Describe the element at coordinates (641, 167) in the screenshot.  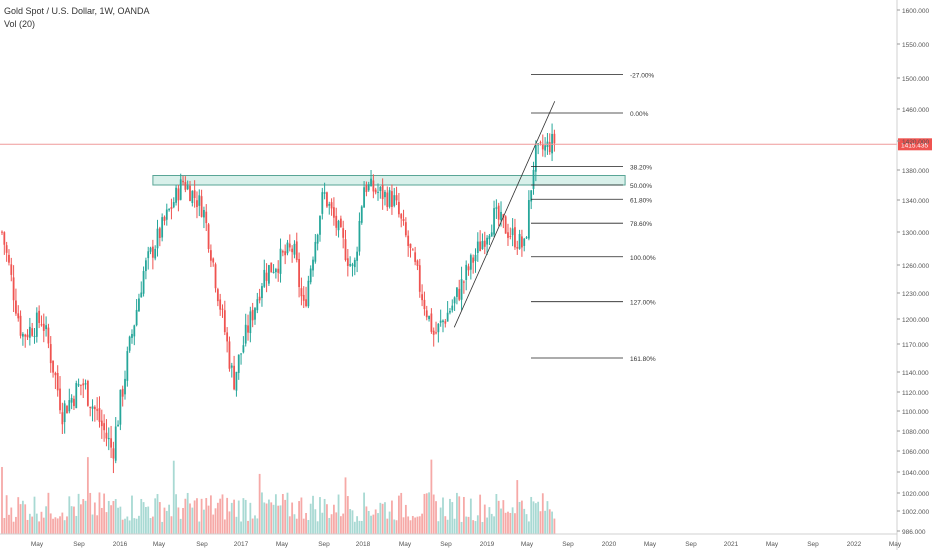
I see `fib-level-label: 38.20%` at that location.